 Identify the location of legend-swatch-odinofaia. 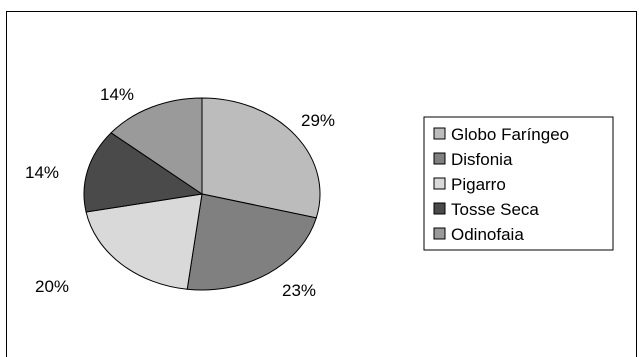
(439, 233).